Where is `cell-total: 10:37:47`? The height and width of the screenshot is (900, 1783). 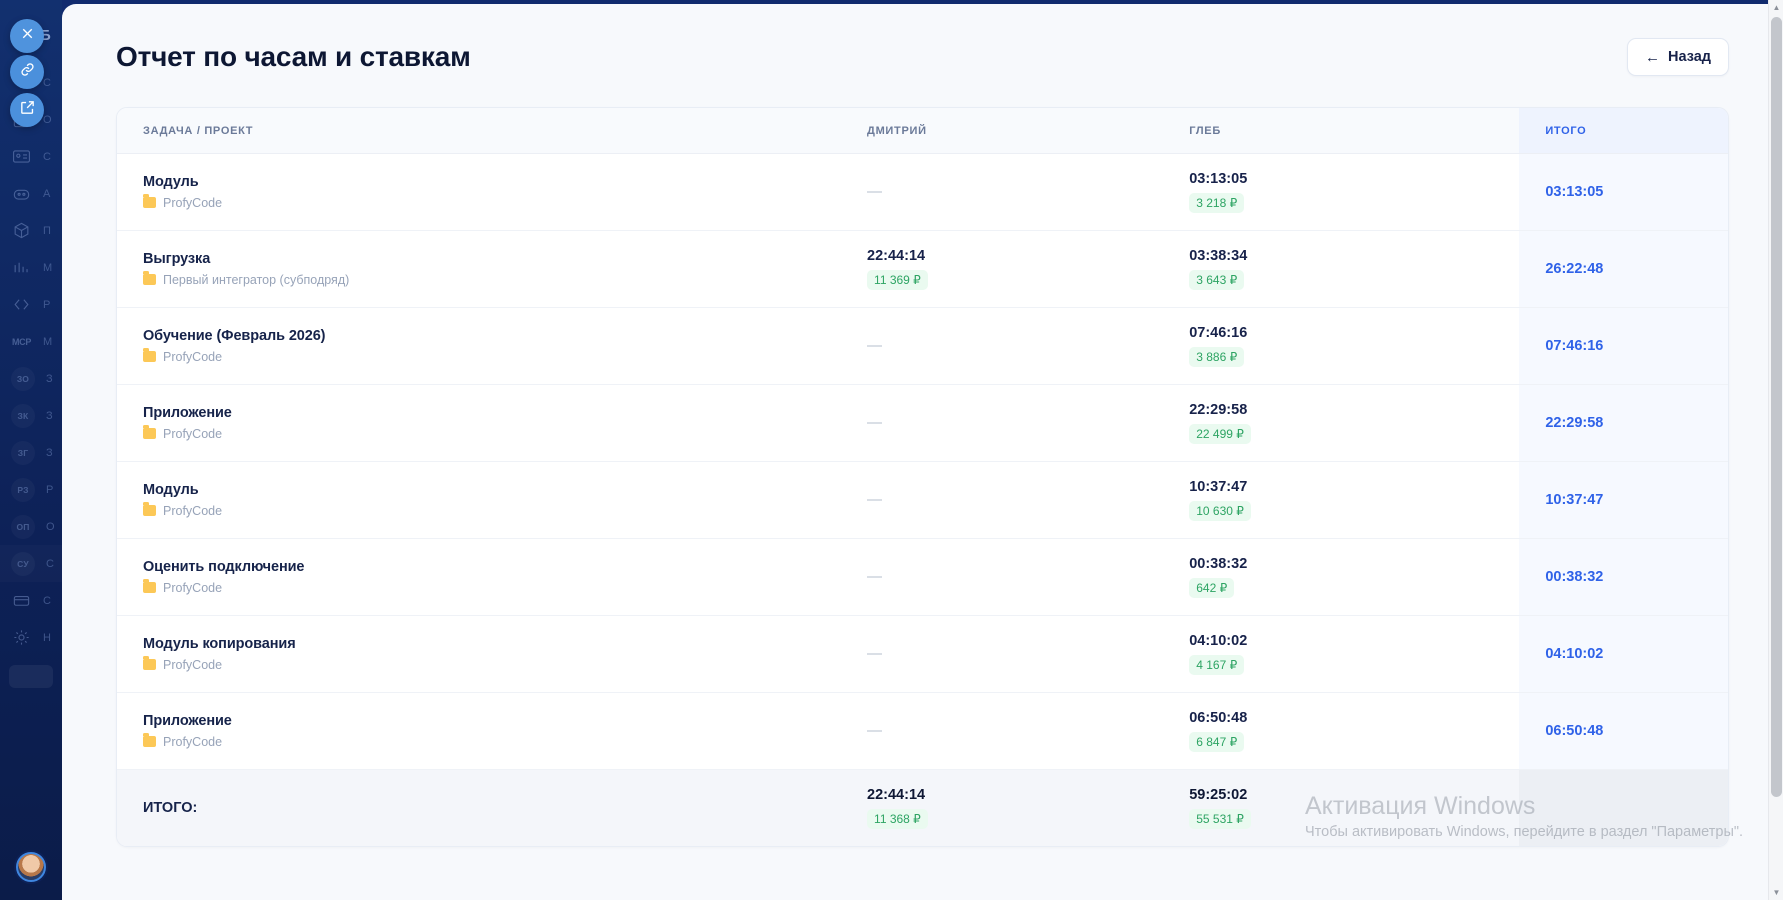 cell-total: 10:37:47 is located at coordinates (1623, 500).